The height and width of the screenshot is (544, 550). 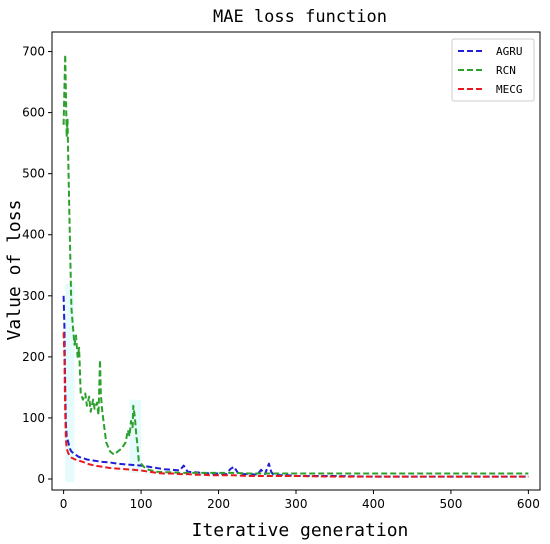 I want to click on chart-title: MAE loss function, so click(x=300, y=17).